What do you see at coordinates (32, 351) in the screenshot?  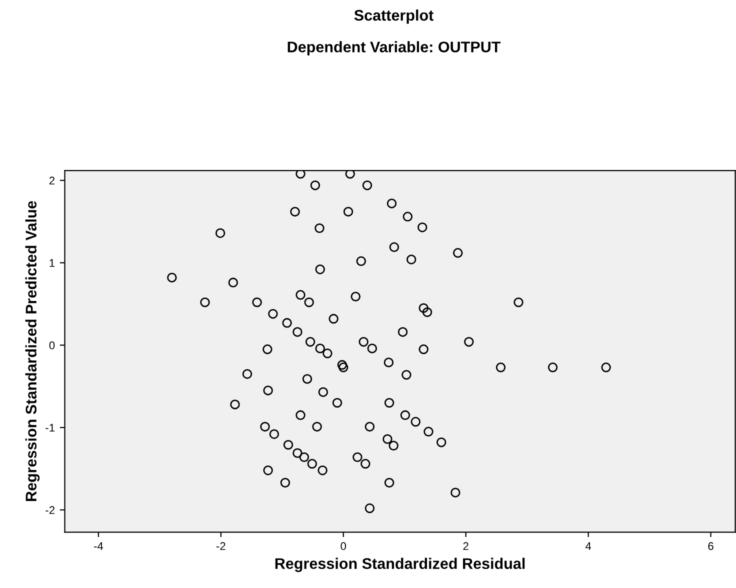 I see `y-axis-title: Regression Standardized Predicted Value` at bounding box center [32, 351].